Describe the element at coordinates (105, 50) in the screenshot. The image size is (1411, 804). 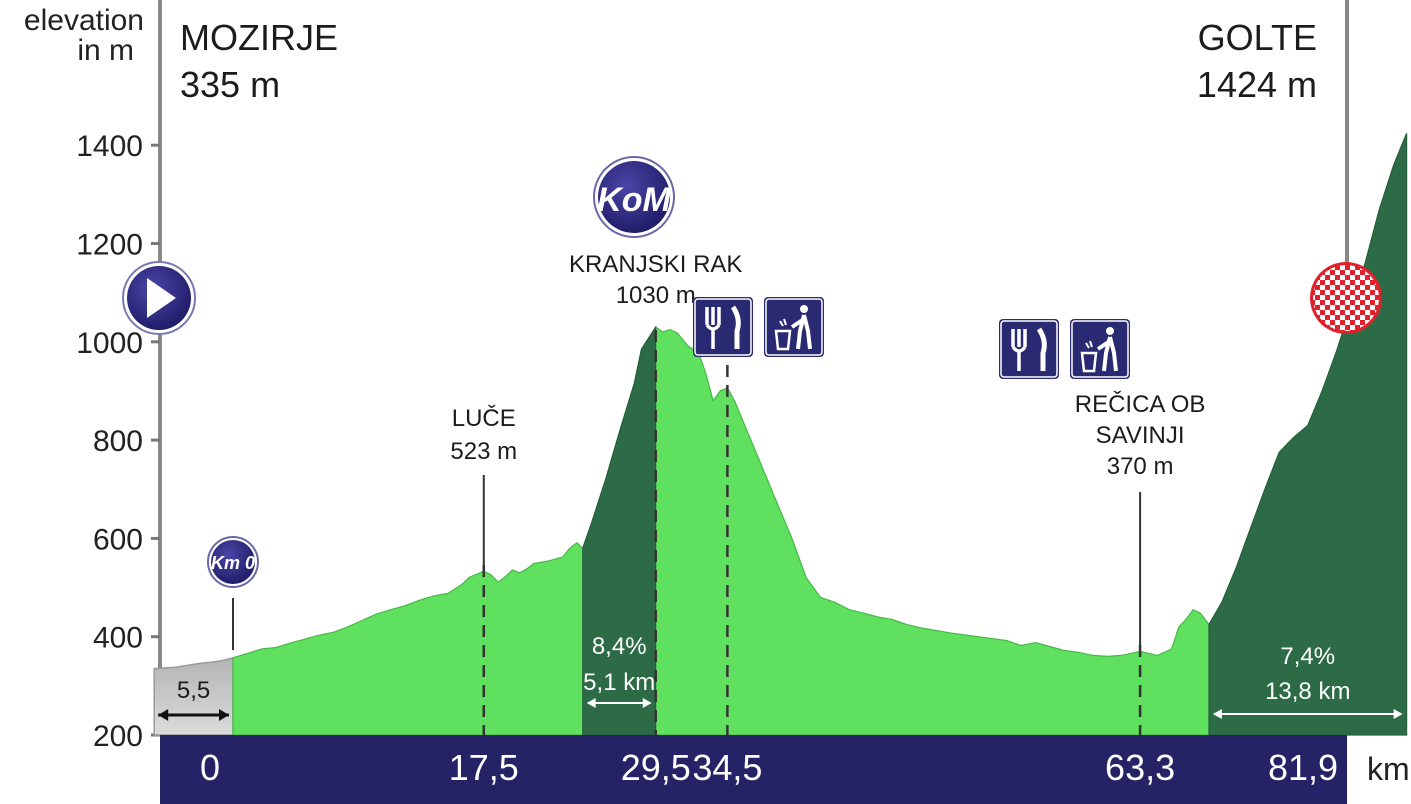
I see `y-axis-label-line2: in m` at that location.